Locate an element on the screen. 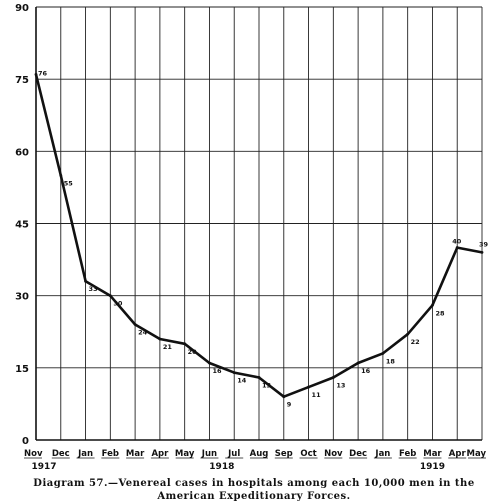 The image size is (504, 504). year-label: 1918 is located at coordinates (221, 467).